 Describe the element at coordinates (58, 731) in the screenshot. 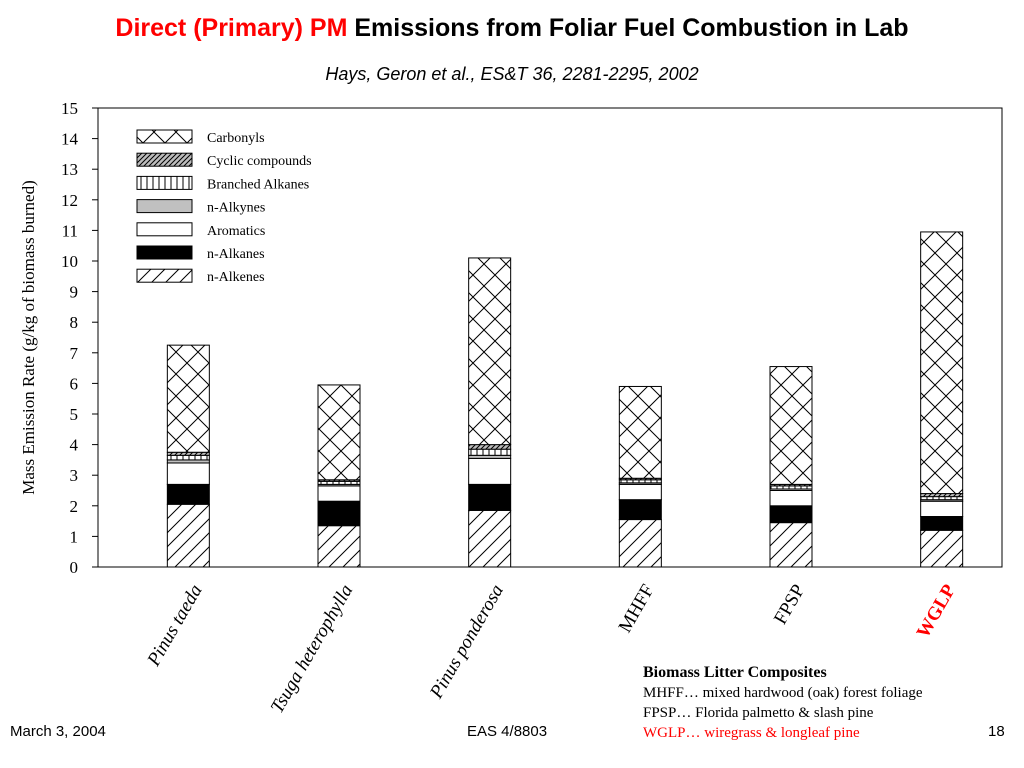

I see `footer-date: March 3, 2004` at that location.